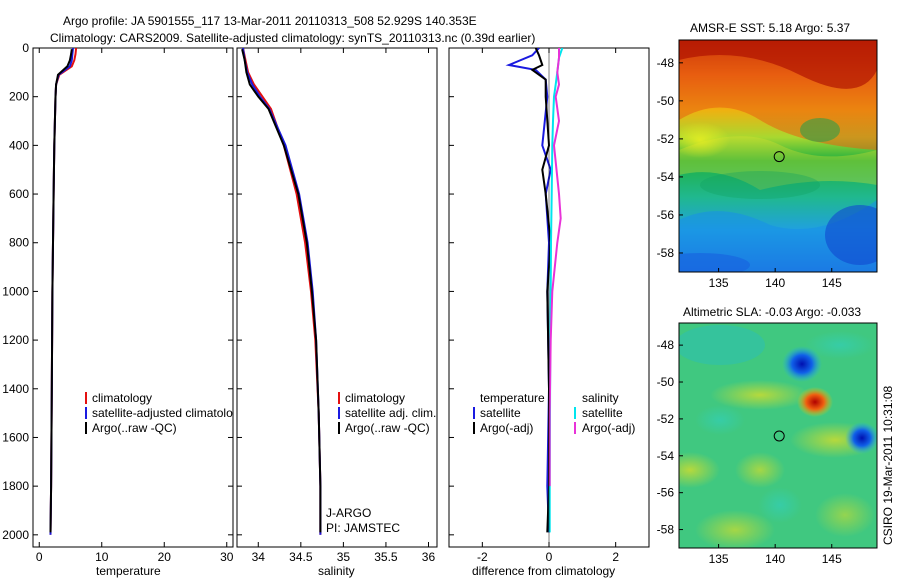 The width and height of the screenshot is (900, 580). What do you see at coordinates (775, 559) in the screenshot?
I see `sla-x-tick-label: 140` at bounding box center [775, 559].